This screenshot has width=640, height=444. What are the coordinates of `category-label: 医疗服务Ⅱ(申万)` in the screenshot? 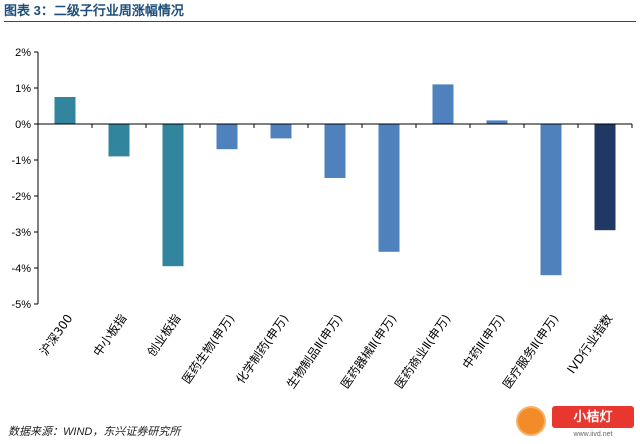 It's located at (530, 351).